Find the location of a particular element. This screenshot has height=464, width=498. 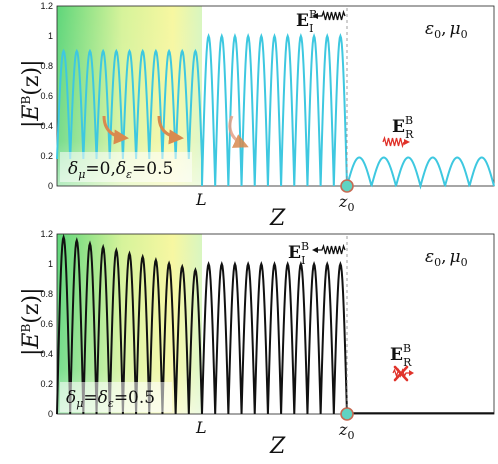

propagation-arrows is located at coordinates (175, 131).